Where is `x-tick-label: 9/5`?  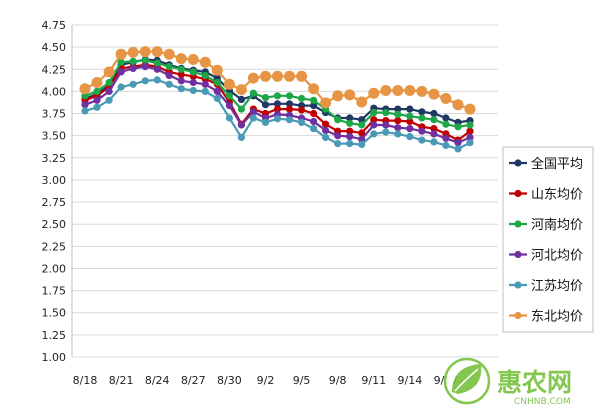 x-tick-label: 9/5 is located at coordinates (302, 380).